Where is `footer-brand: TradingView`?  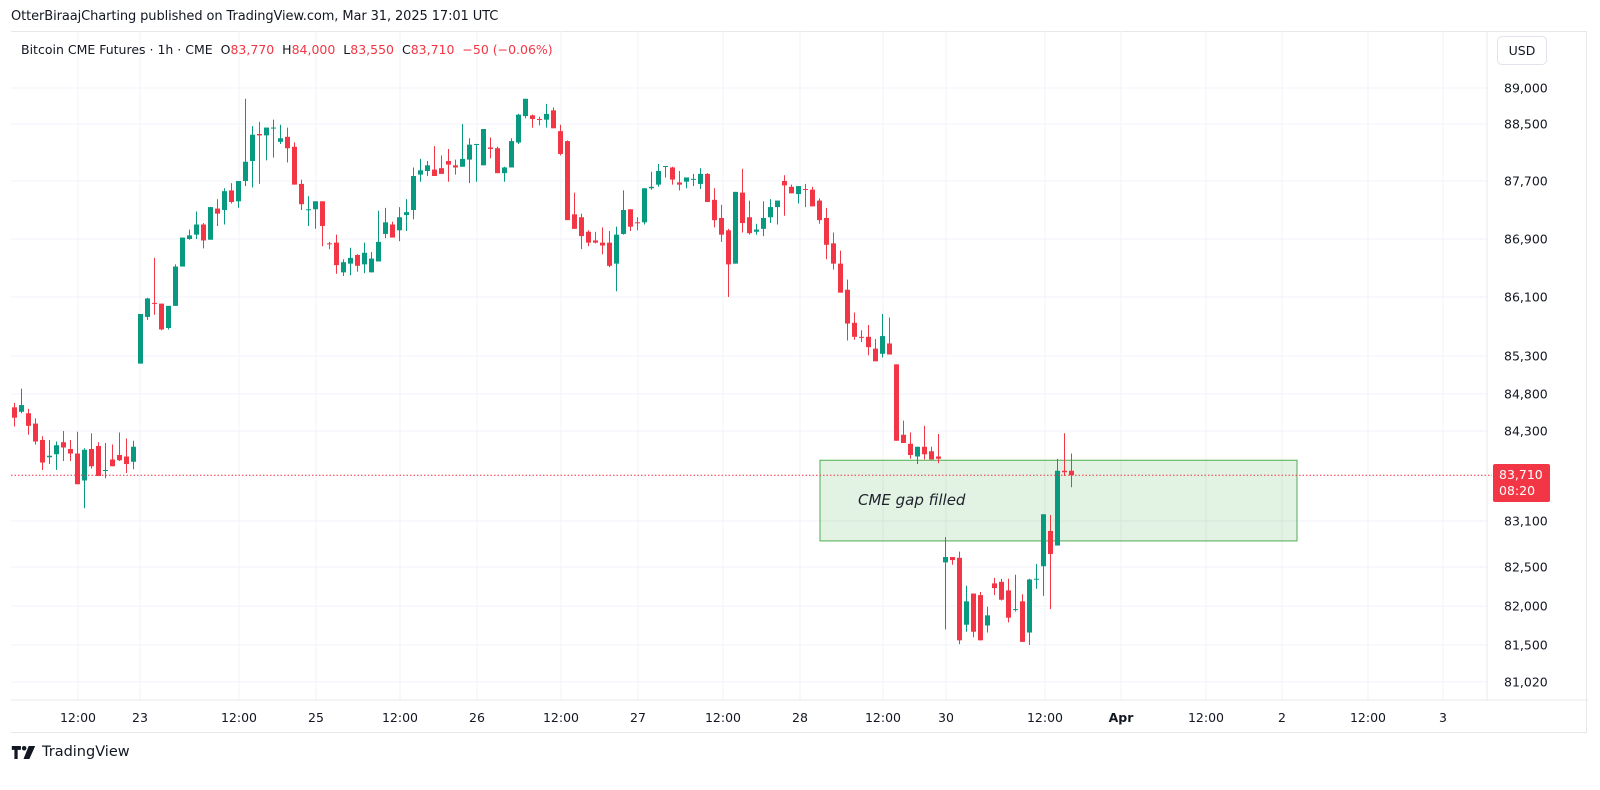 footer-brand: TradingView is located at coordinates (70, 752).